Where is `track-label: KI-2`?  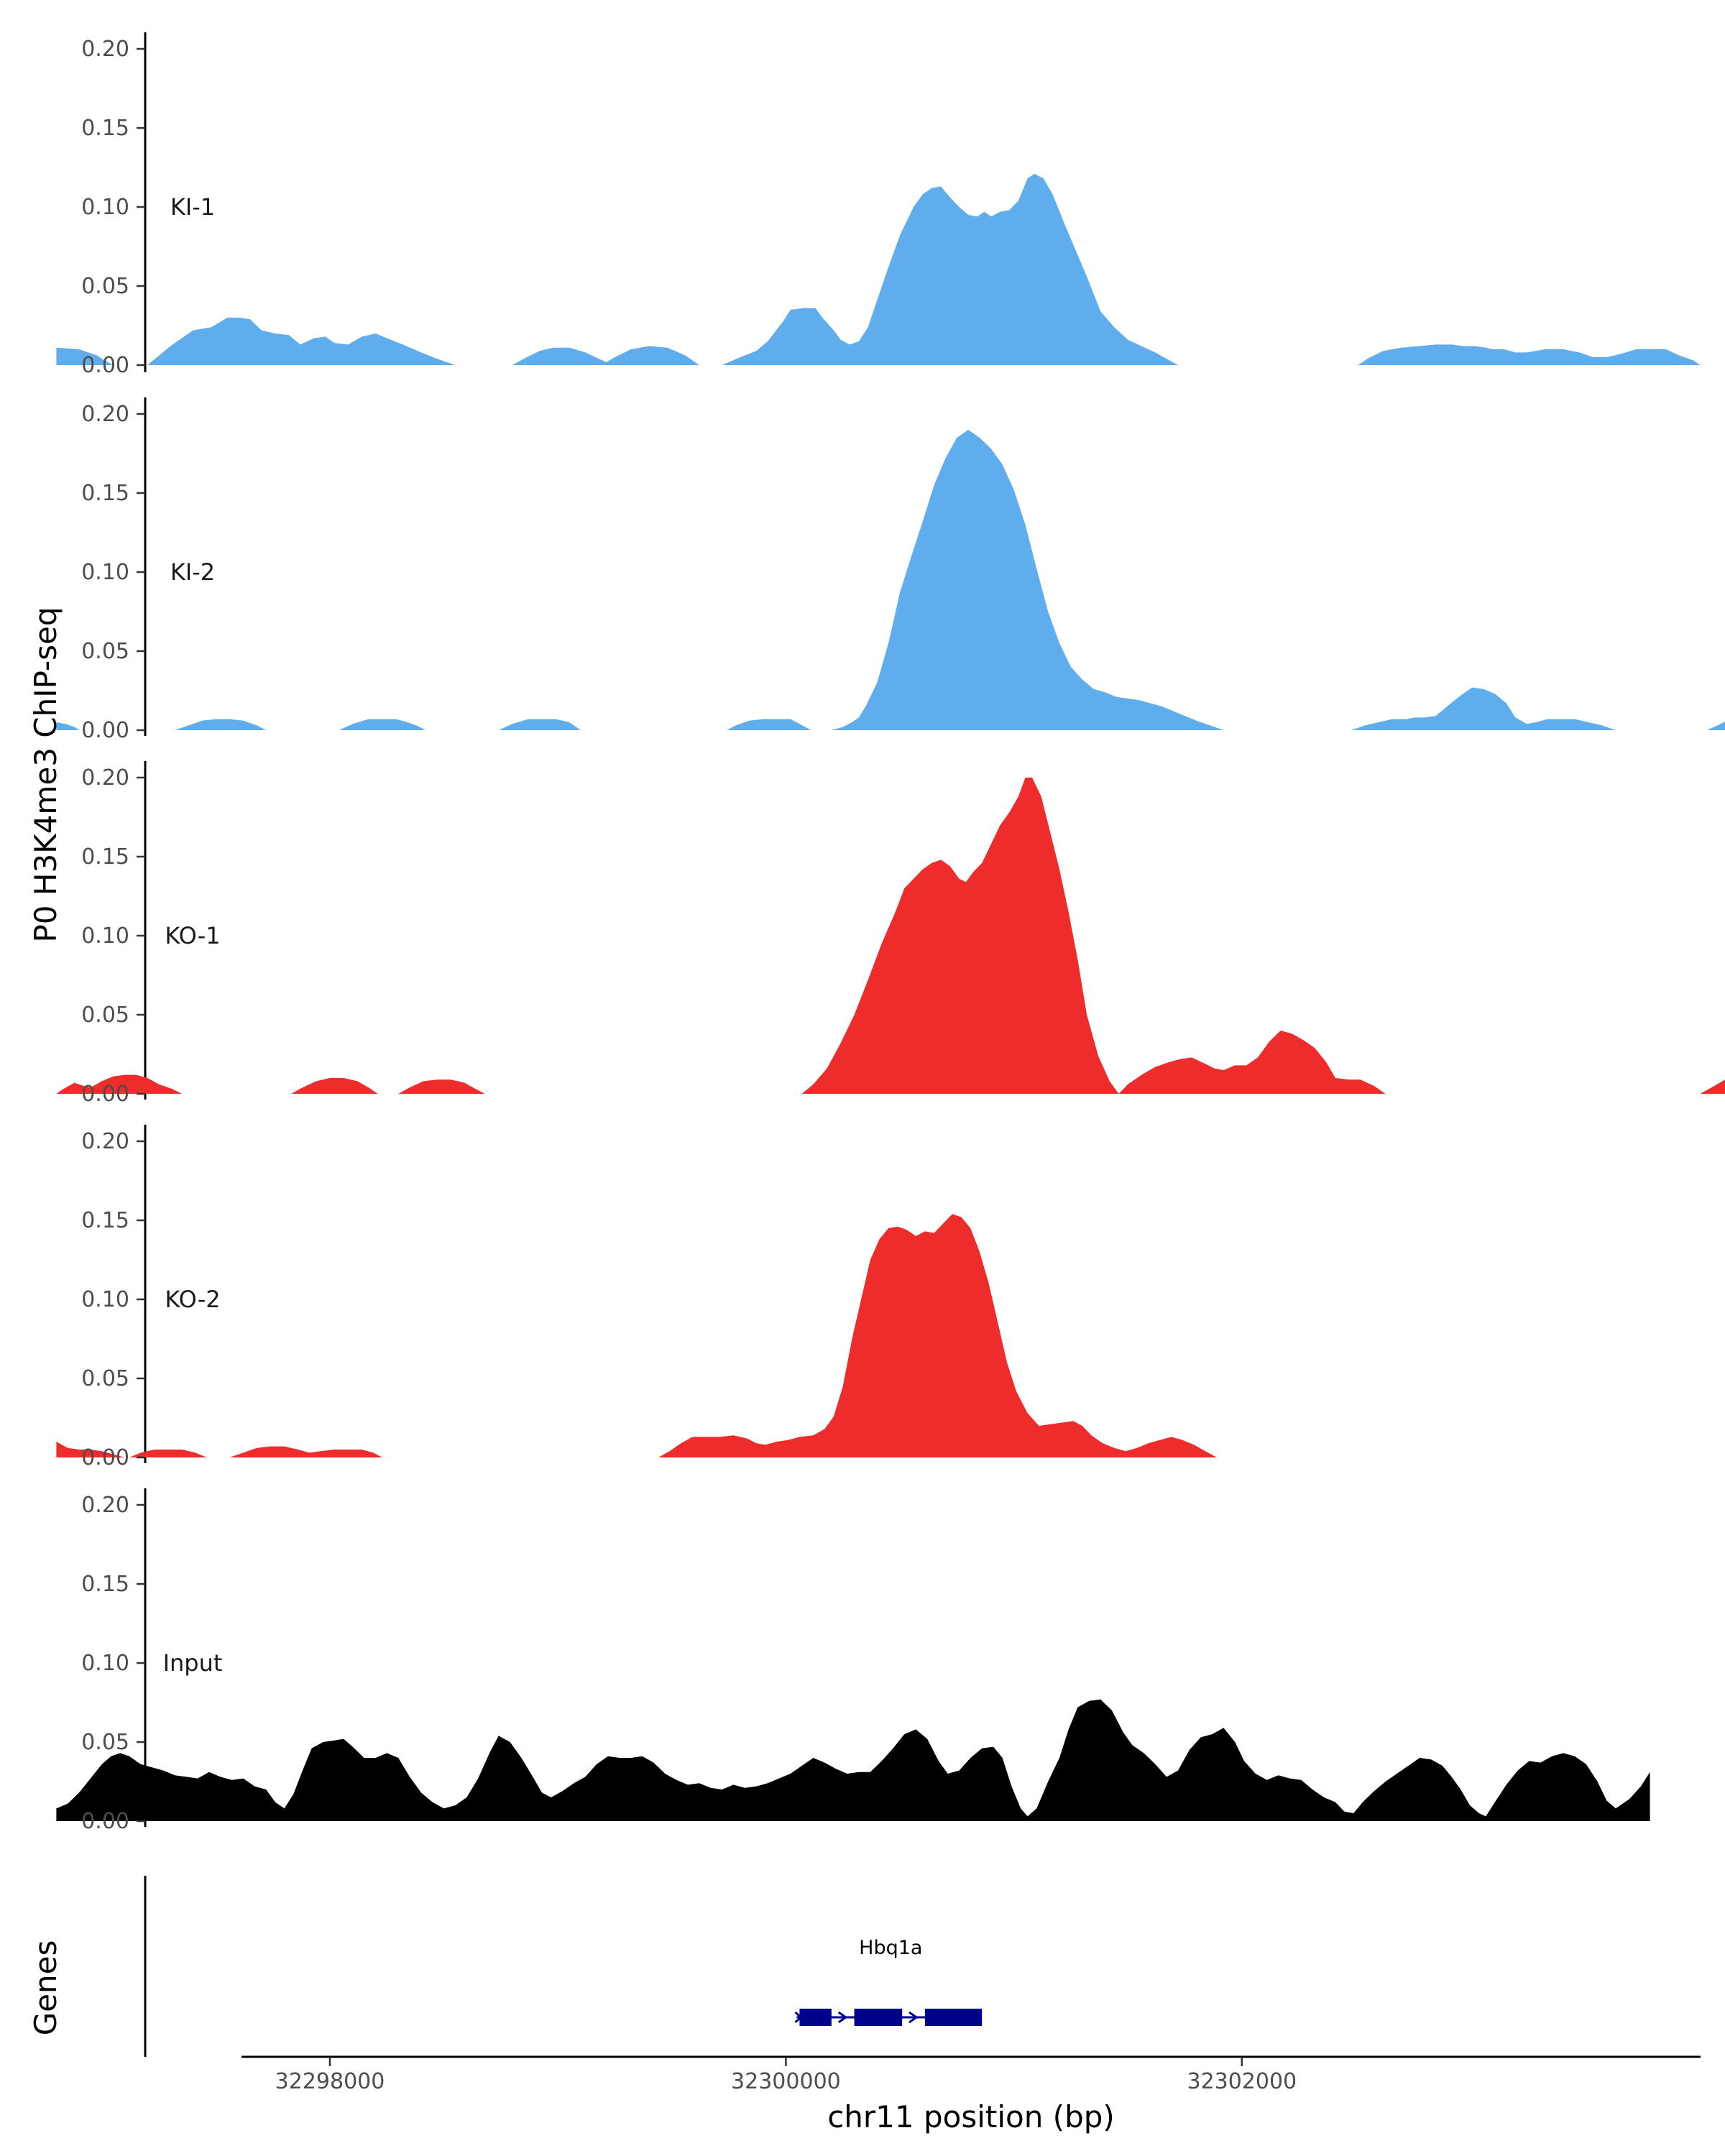 track-label: KI-2 is located at coordinates (192, 572).